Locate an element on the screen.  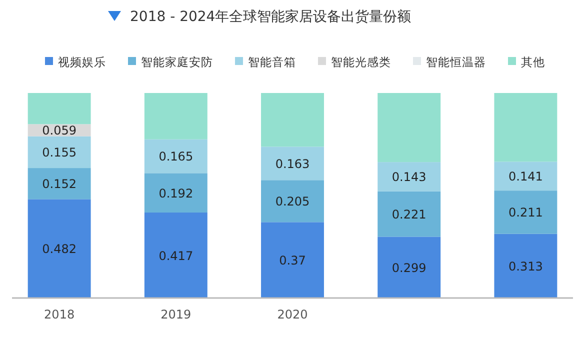
data-label: 0.37 is located at coordinates (292, 261).